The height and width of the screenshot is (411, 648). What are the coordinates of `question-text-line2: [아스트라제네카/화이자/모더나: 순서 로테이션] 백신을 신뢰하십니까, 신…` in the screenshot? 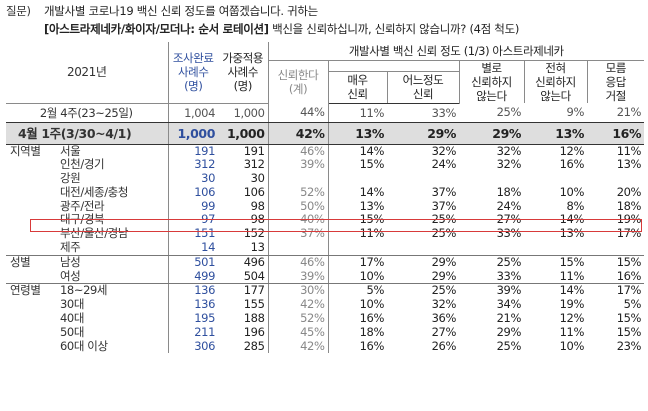 It's located at (281, 29).